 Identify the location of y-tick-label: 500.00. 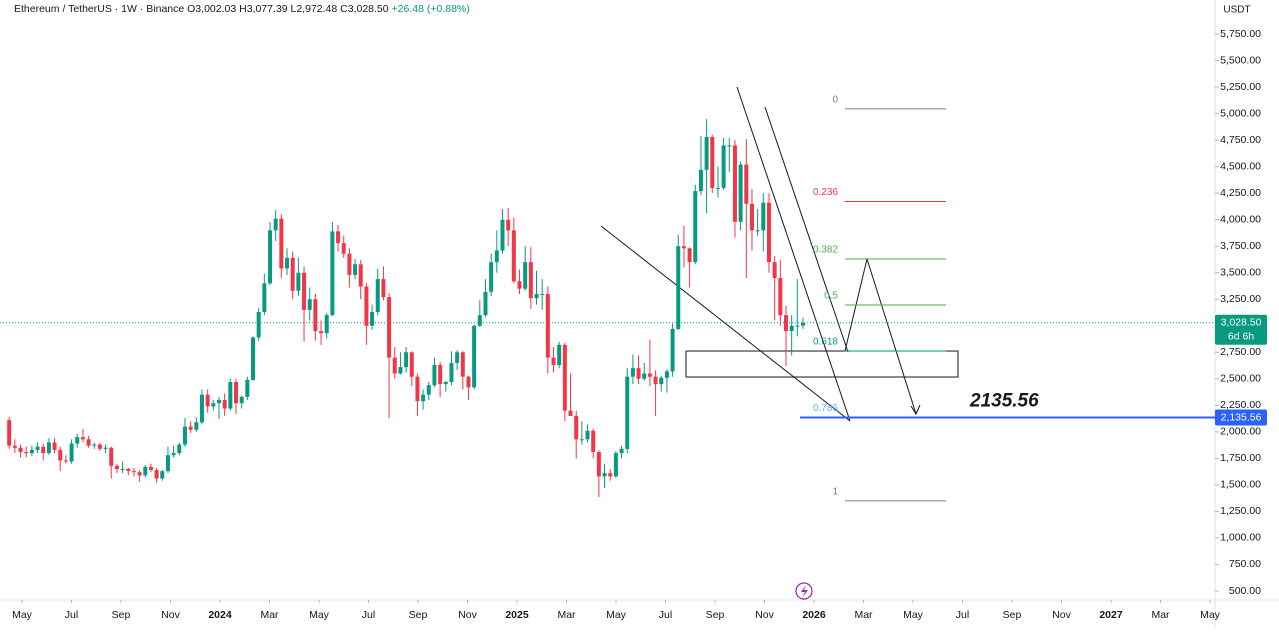
(1245, 591).